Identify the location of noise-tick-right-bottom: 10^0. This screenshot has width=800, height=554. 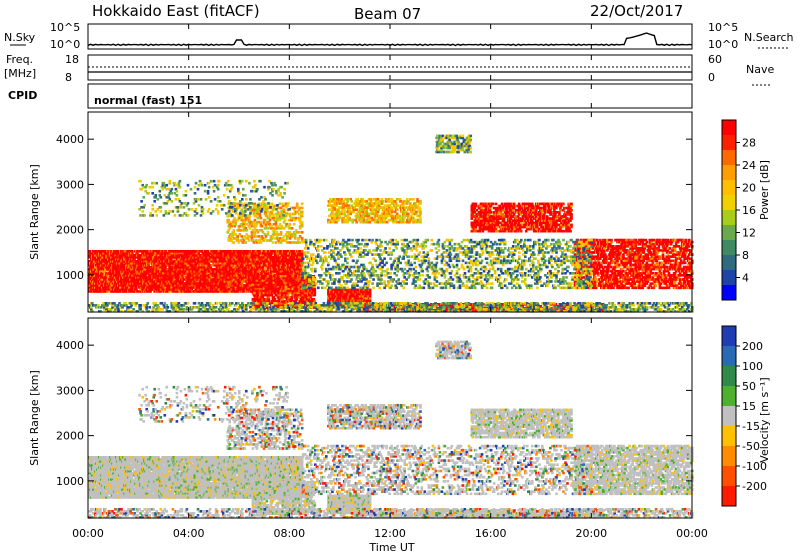
(723, 44).